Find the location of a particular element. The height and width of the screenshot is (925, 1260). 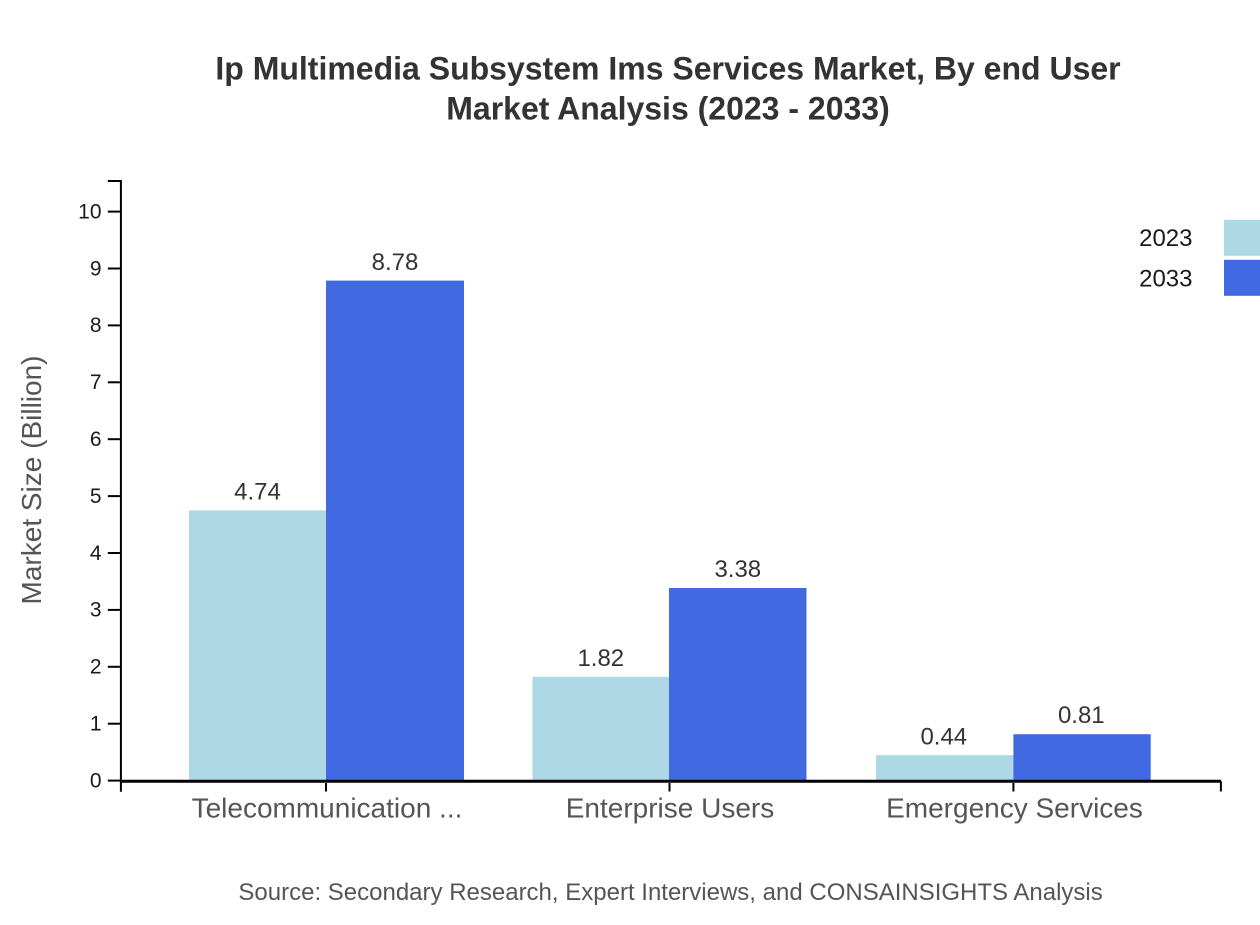

svg-text: Market Size (Billion) is located at coordinates (31, 480).